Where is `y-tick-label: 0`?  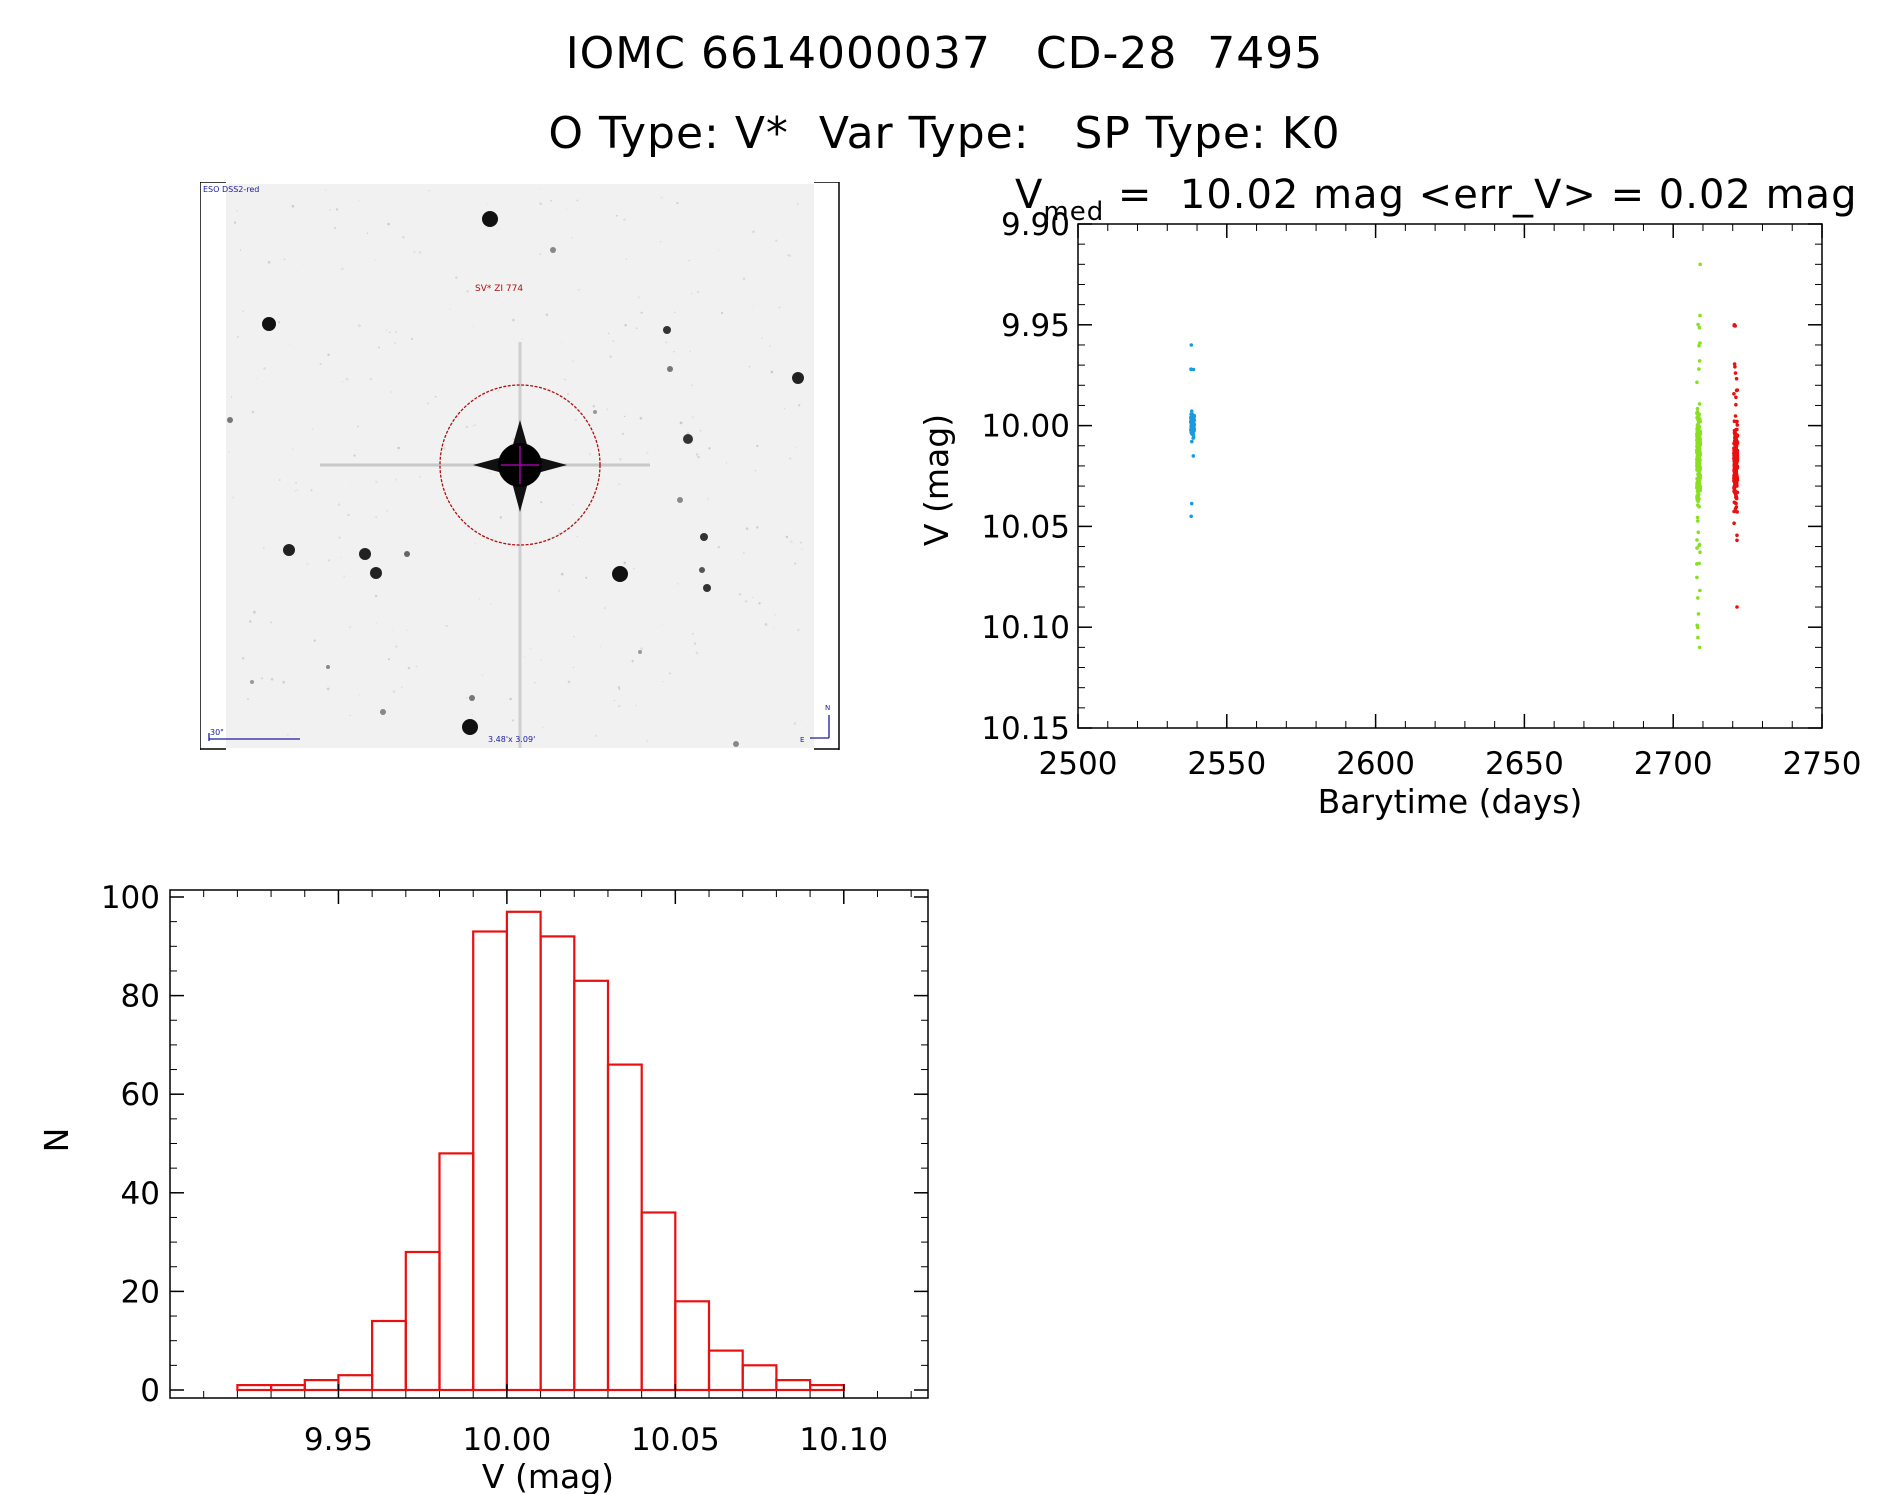 y-tick-label: 0 is located at coordinates (150, 1391).